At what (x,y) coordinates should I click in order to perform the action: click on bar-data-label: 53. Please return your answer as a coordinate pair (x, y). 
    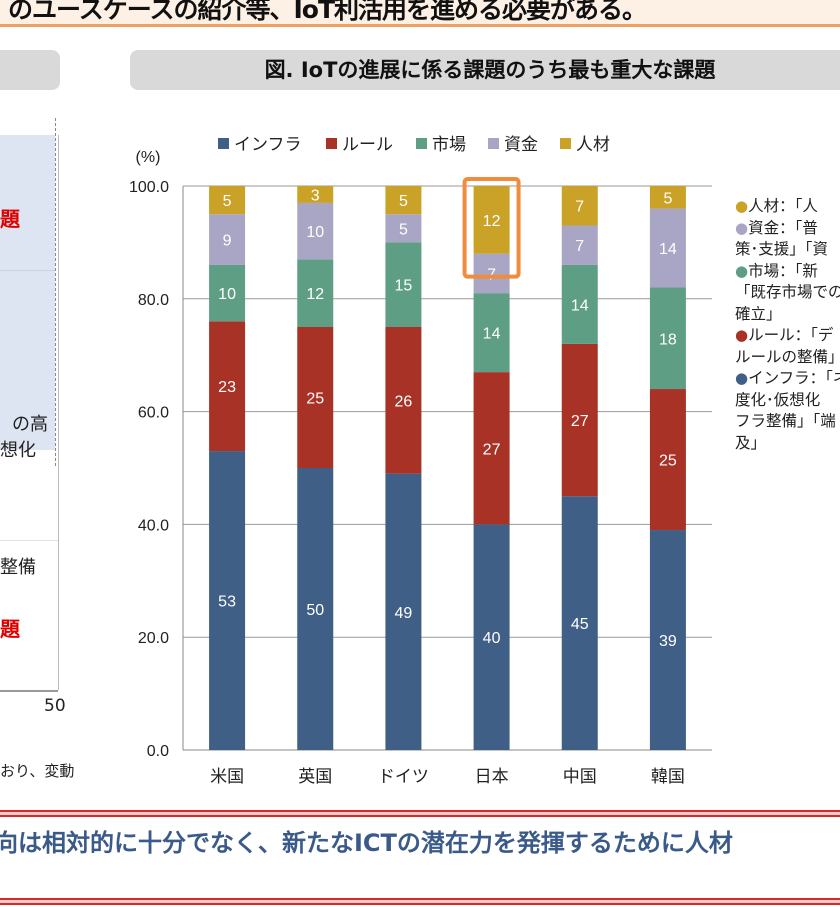
    Looking at the image, I should click on (227, 602).